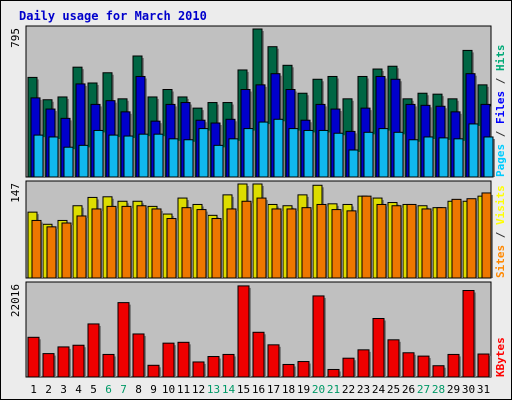 The width and height of the screenshot is (512, 400). Describe the element at coordinates (423, 389) in the screenshot. I see `x-tick-label: 27` at that location.